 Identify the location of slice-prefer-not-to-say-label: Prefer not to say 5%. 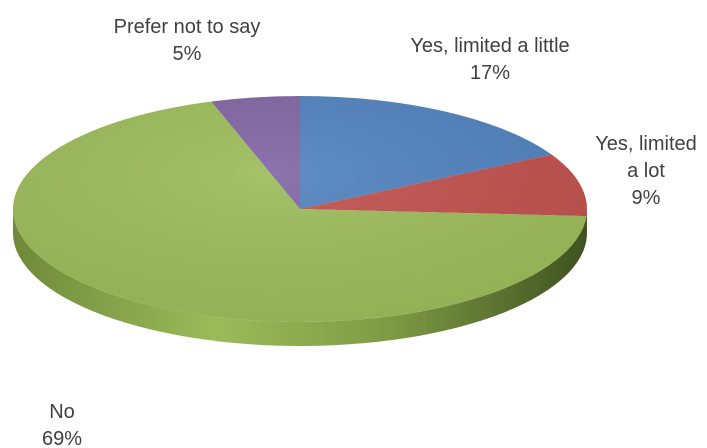
(187, 40).